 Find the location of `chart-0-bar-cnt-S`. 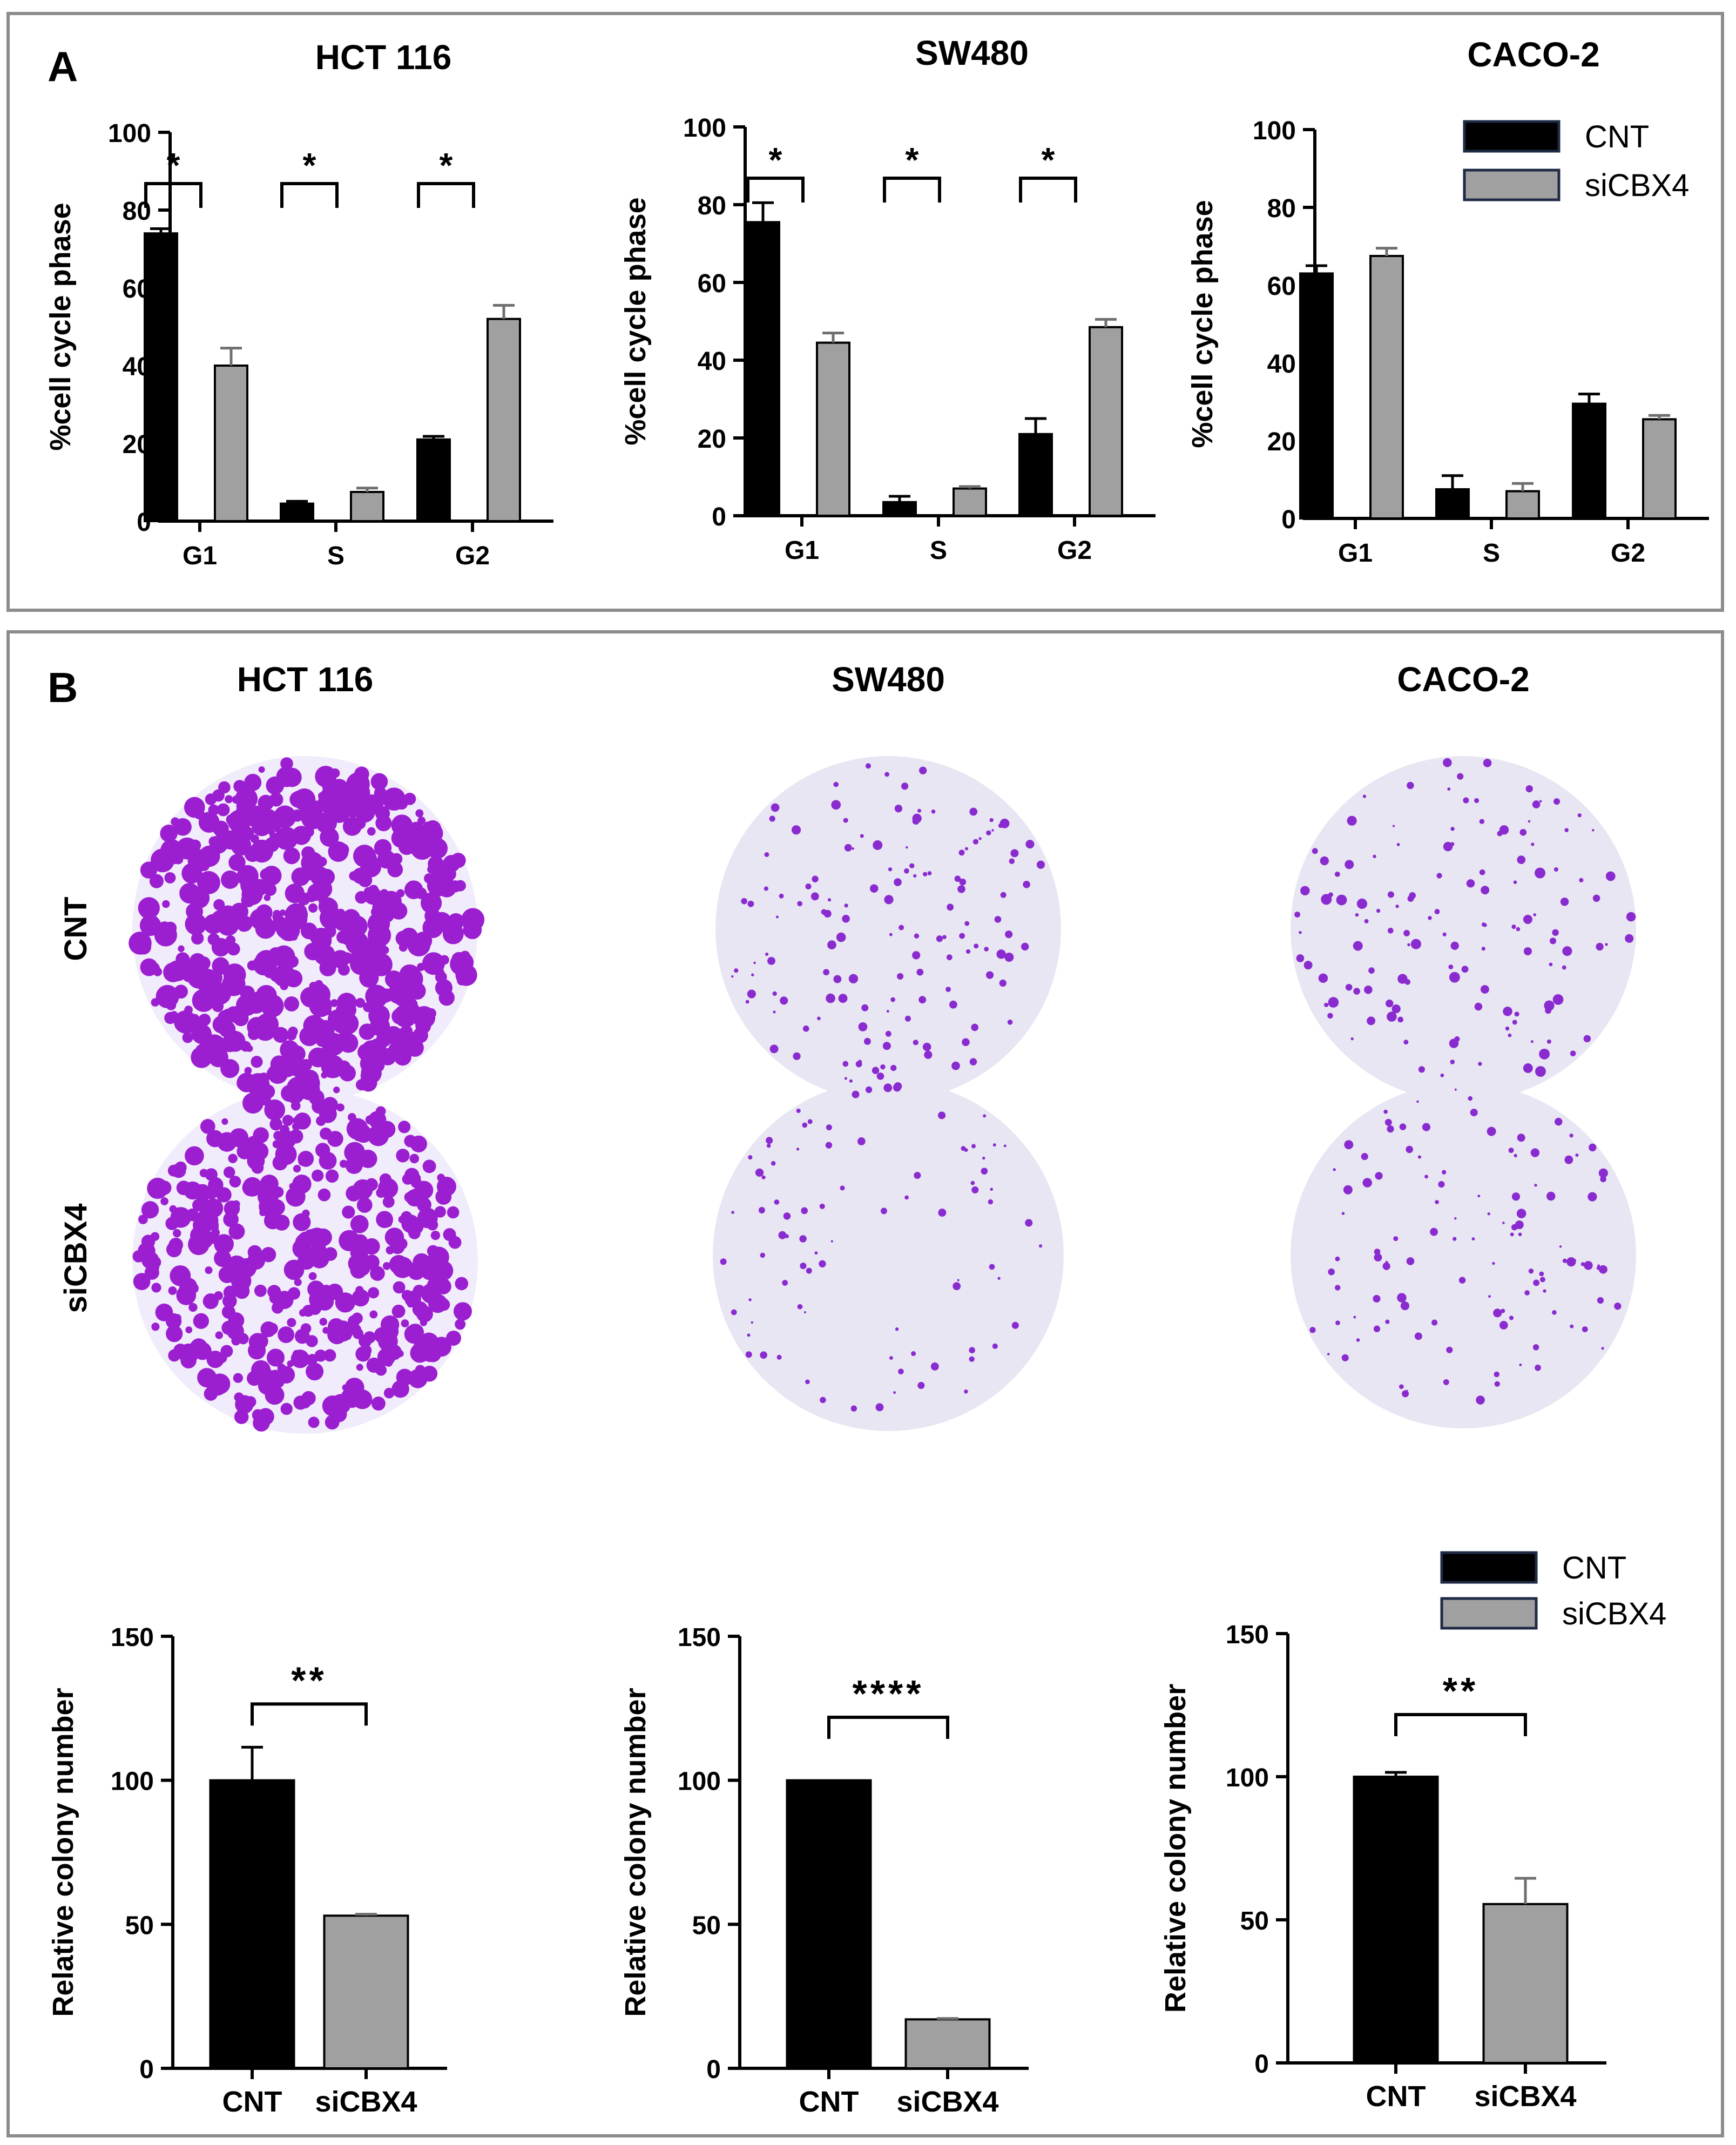

chart-0-bar-cnt-S is located at coordinates (297, 512).